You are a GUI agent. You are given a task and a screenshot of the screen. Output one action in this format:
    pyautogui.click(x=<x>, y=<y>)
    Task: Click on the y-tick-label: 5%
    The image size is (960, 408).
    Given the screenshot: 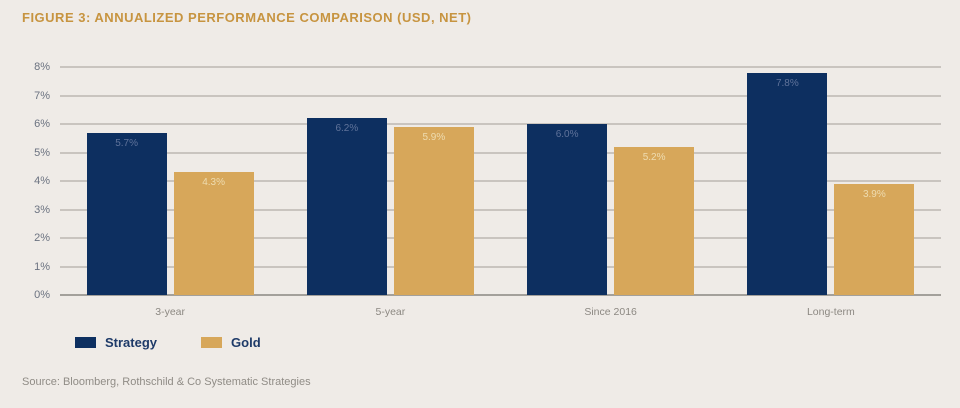 What is the action you would take?
    pyautogui.click(x=42, y=152)
    